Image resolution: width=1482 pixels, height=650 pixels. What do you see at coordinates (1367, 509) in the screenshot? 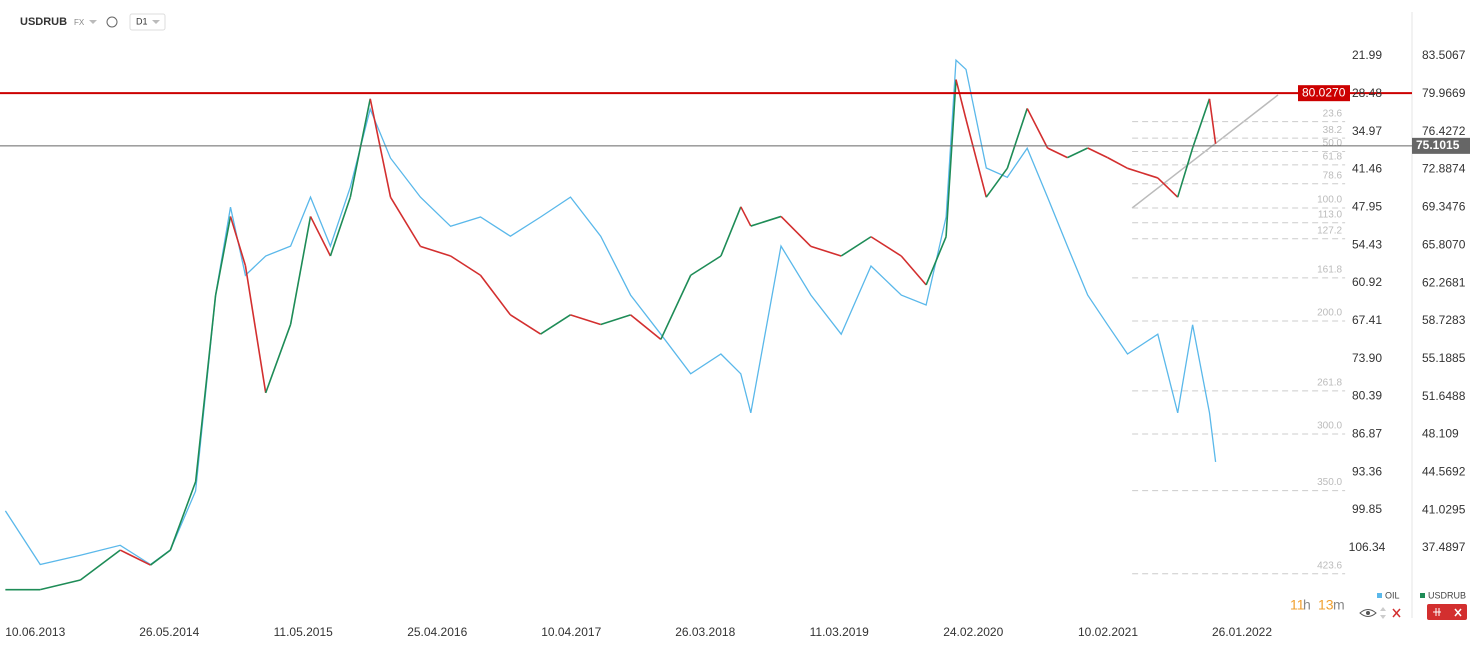
I see `y2-tick-label: 99.85` at bounding box center [1367, 509].